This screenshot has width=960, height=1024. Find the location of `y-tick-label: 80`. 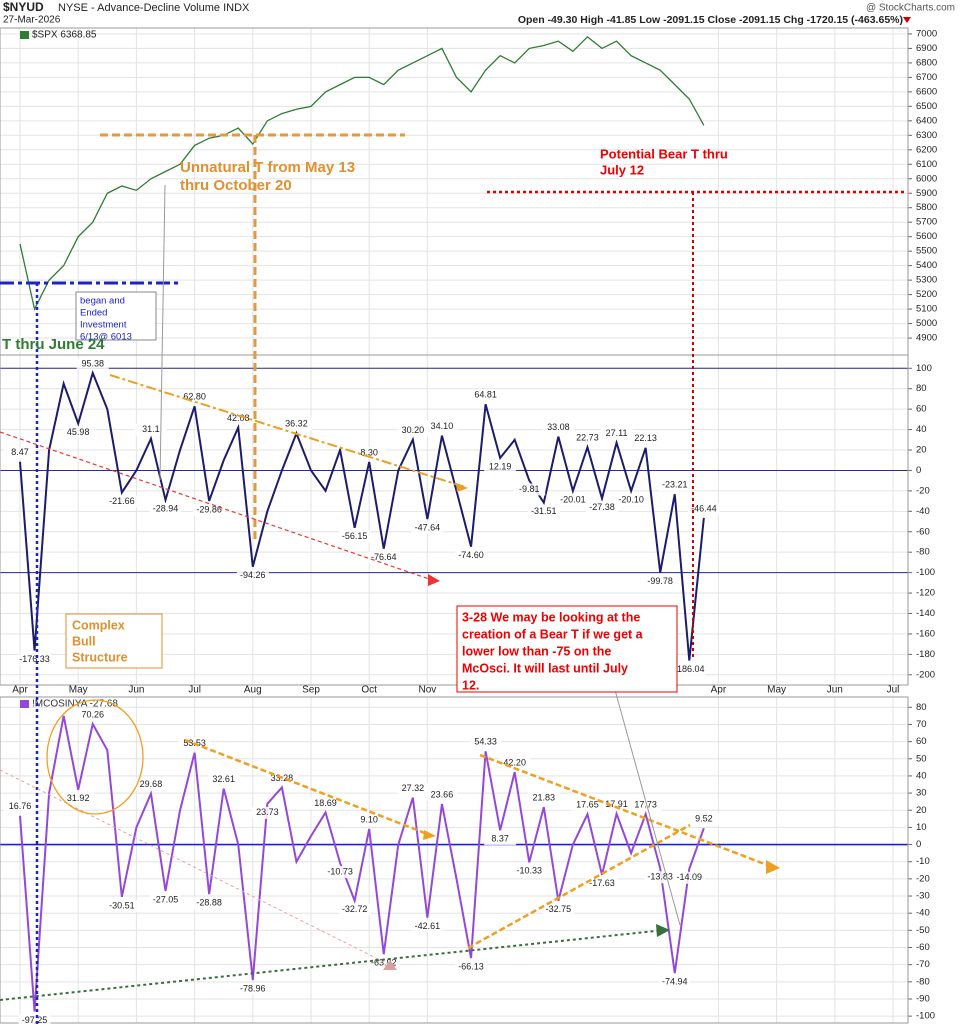

y-tick-label: 80 is located at coordinates (921, 388).